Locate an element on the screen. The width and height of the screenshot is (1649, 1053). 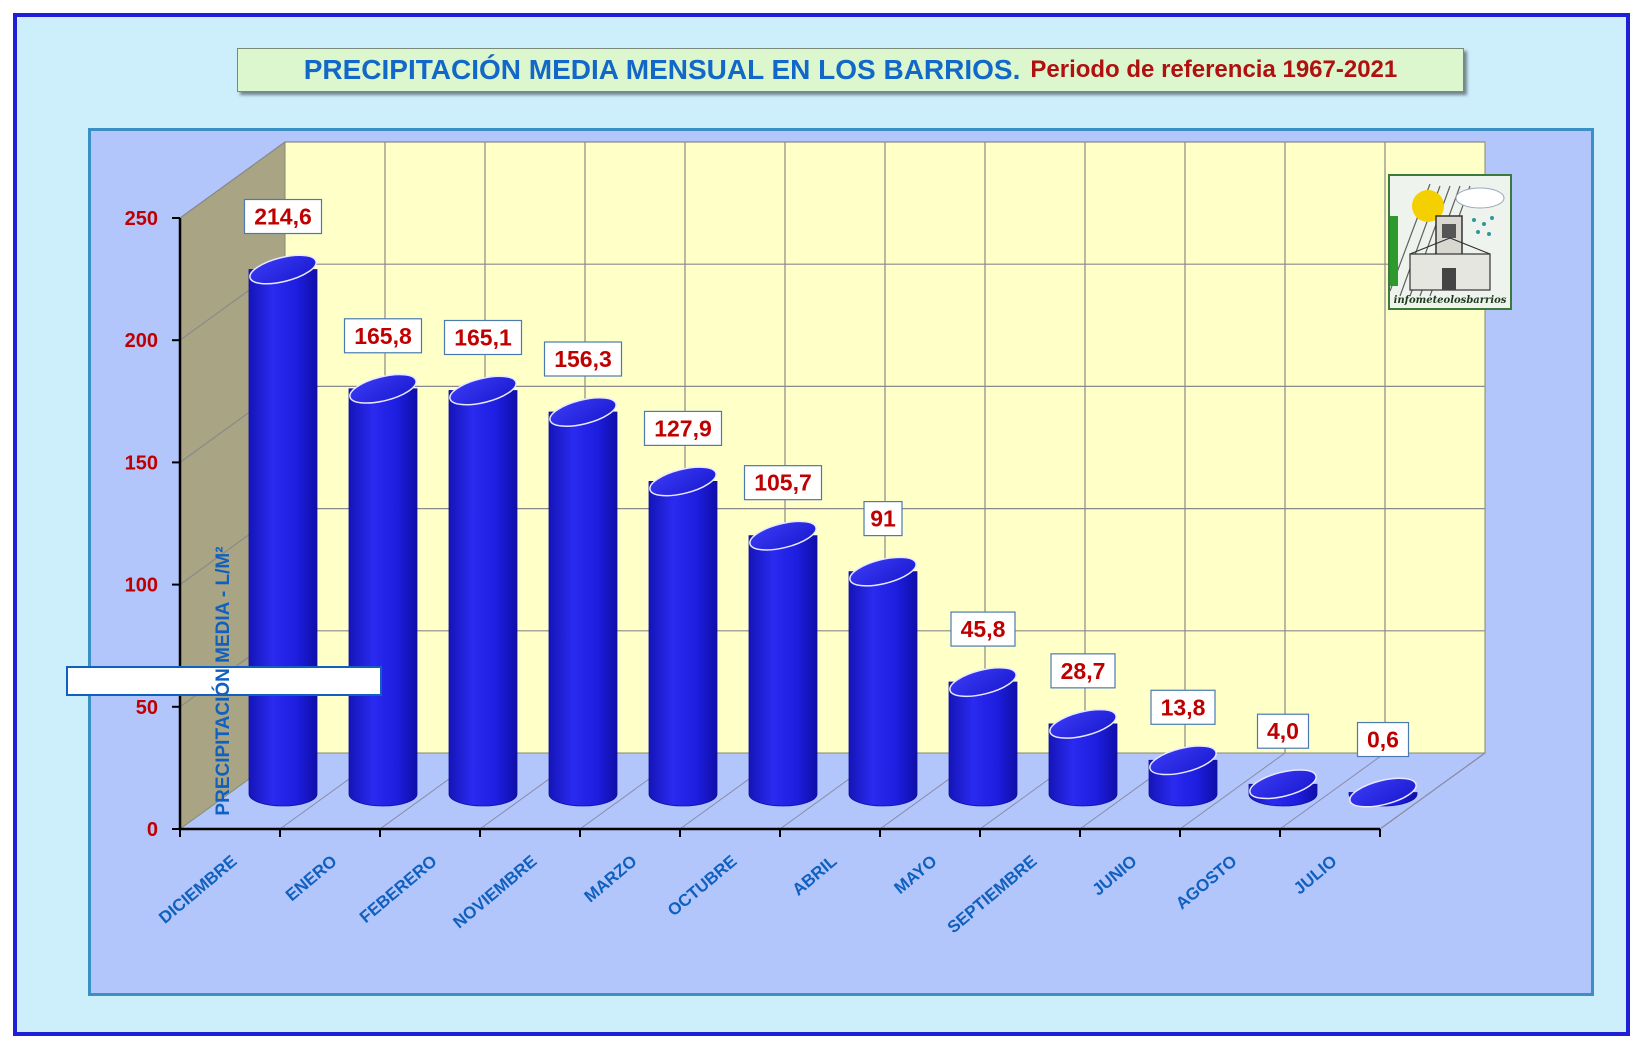
value-label: 91 is located at coordinates (883, 519).